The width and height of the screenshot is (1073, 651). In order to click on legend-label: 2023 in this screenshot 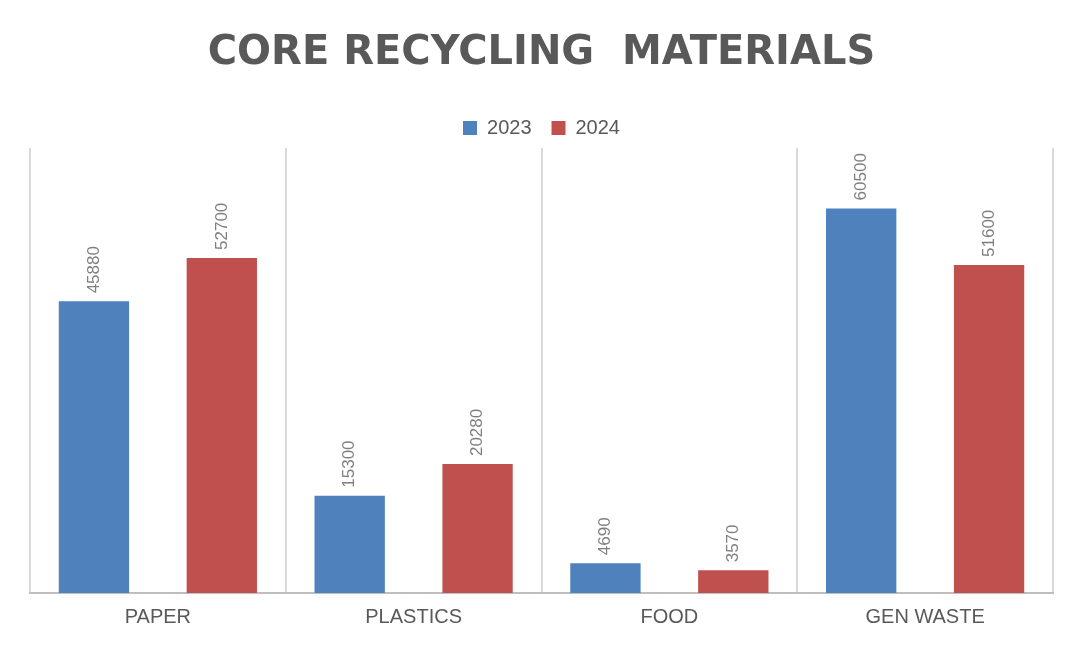, I will do `click(509, 126)`.